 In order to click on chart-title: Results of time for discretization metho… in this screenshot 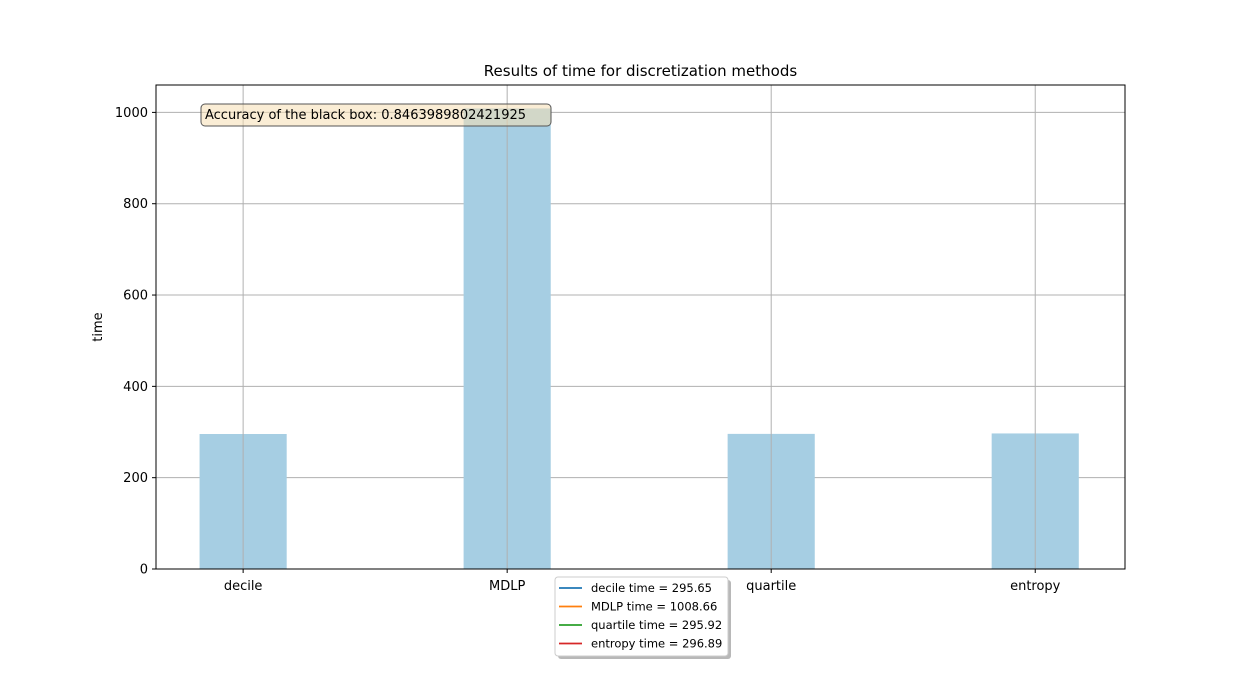, I will do `click(641, 71)`.